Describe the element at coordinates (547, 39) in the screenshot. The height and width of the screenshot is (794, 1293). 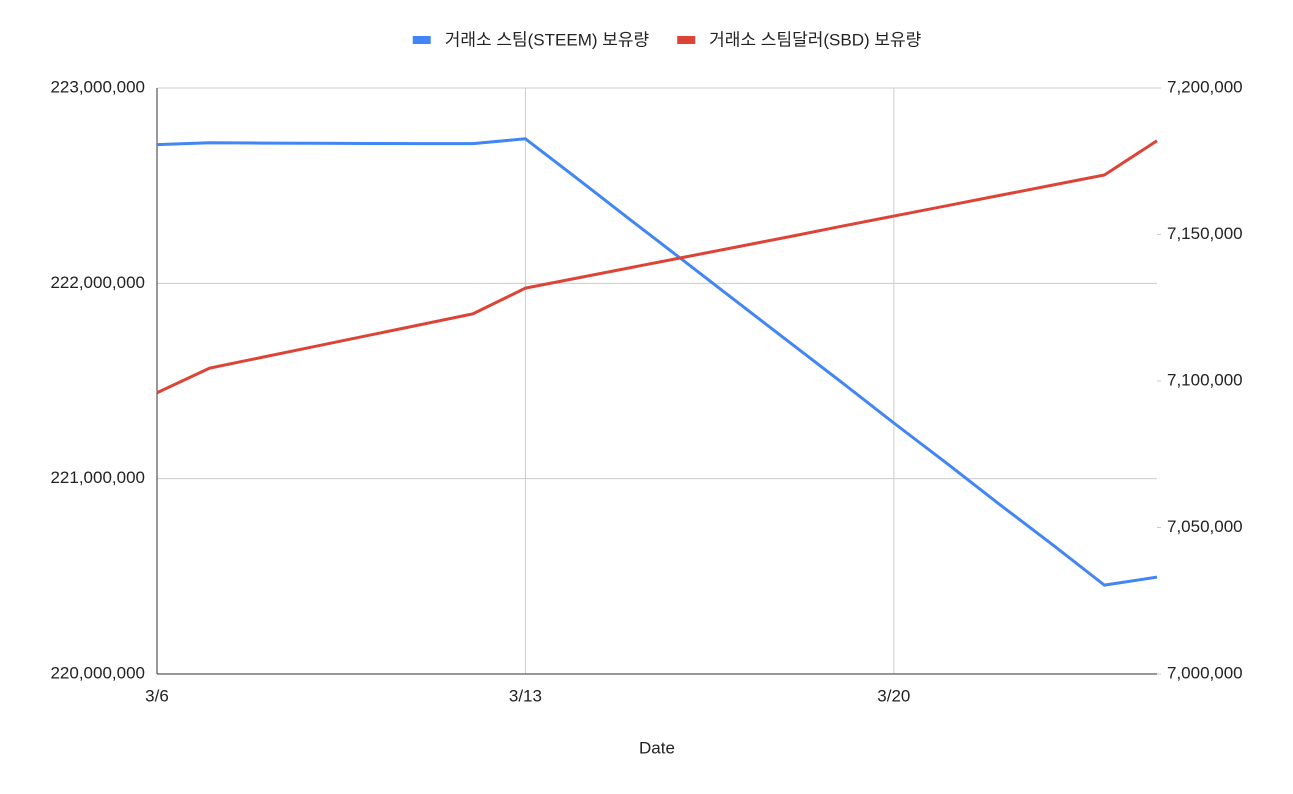
I see `legend-label: 거래소 스팀(STEEM) 보유량` at that location.